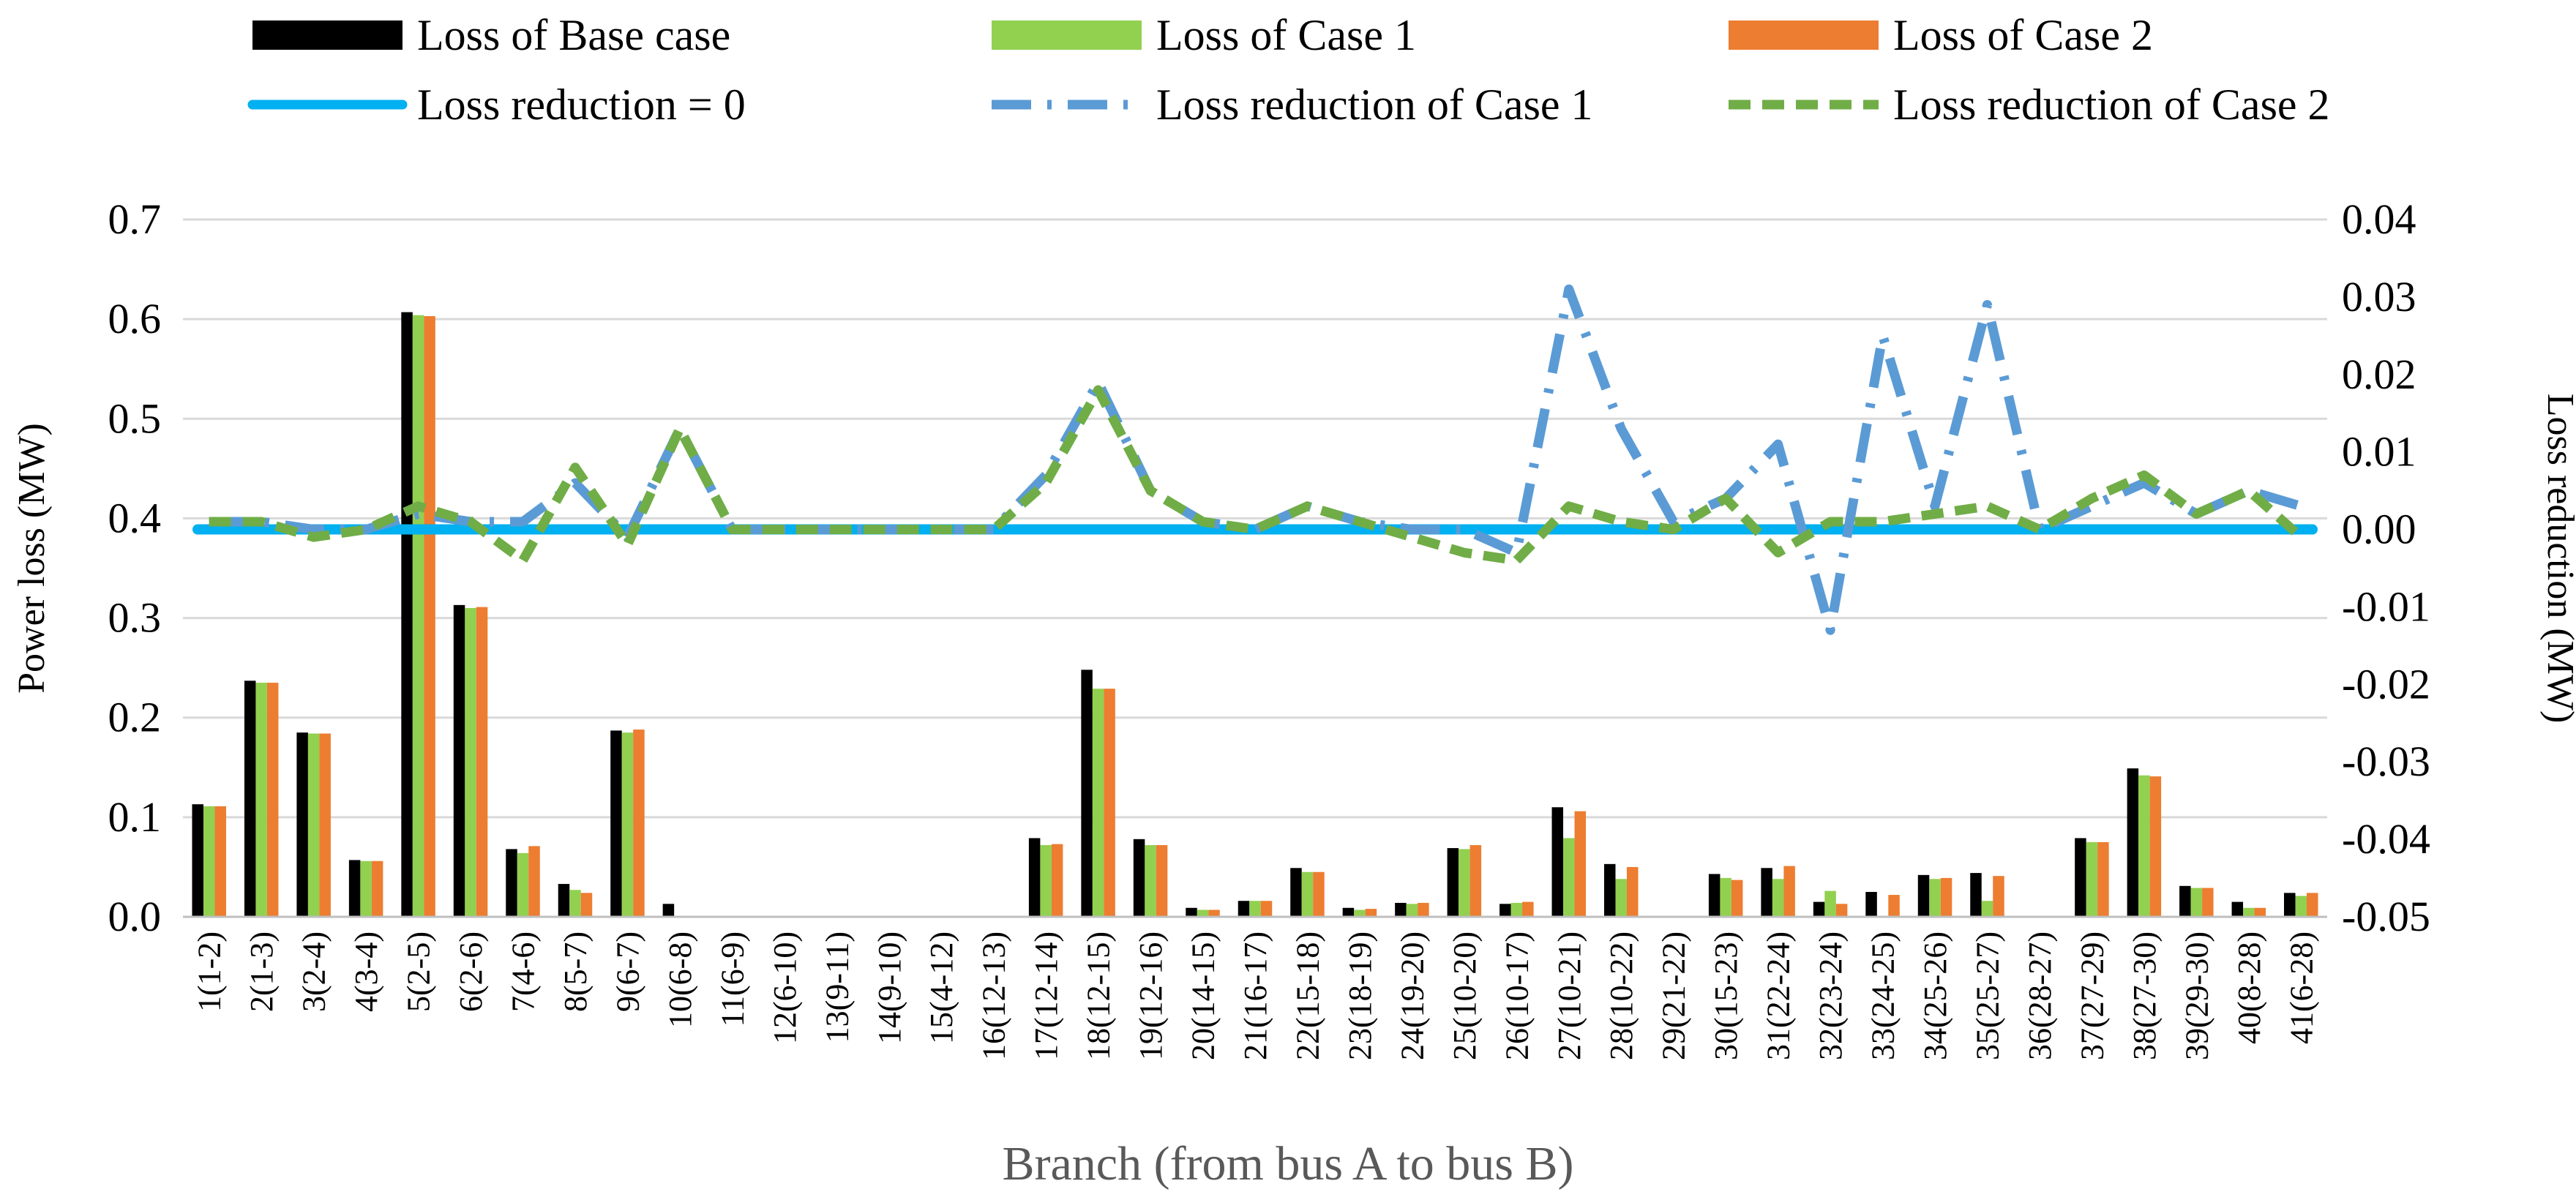 The width and height of the screenshot is (2576, 1200). I want to click on category-label: 25(10-20), so click(1465, 995).